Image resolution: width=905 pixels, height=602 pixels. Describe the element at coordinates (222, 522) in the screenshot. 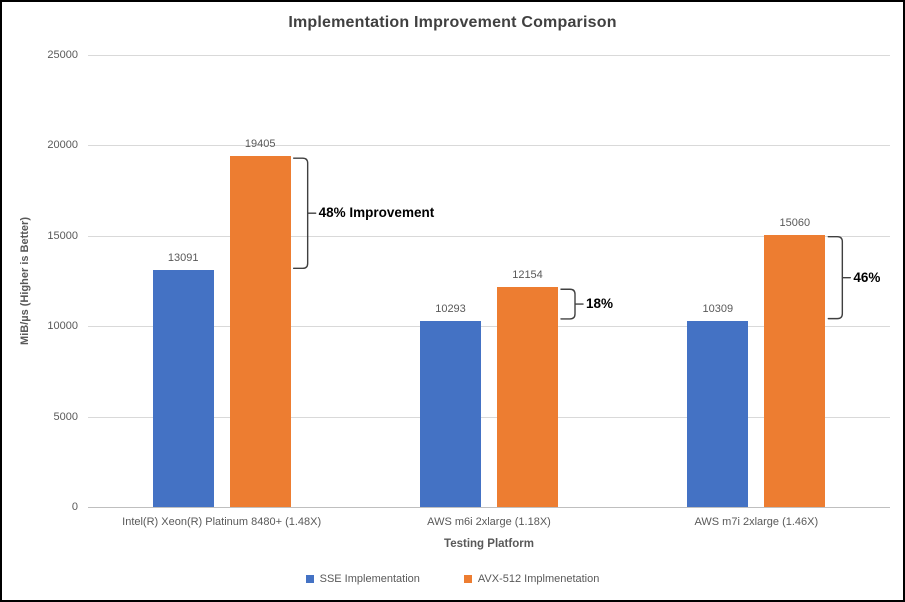

I see `category-label: Intel(R) Xeon(R) Platinum 8480+ (1.48X)` at that location.